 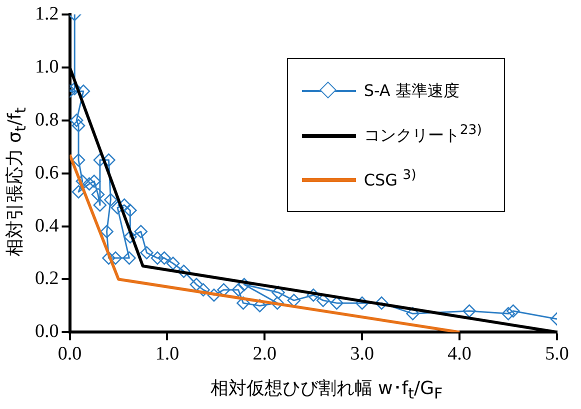 I want to click on x-tick-label: 0.0, so click(x=70, y=354).